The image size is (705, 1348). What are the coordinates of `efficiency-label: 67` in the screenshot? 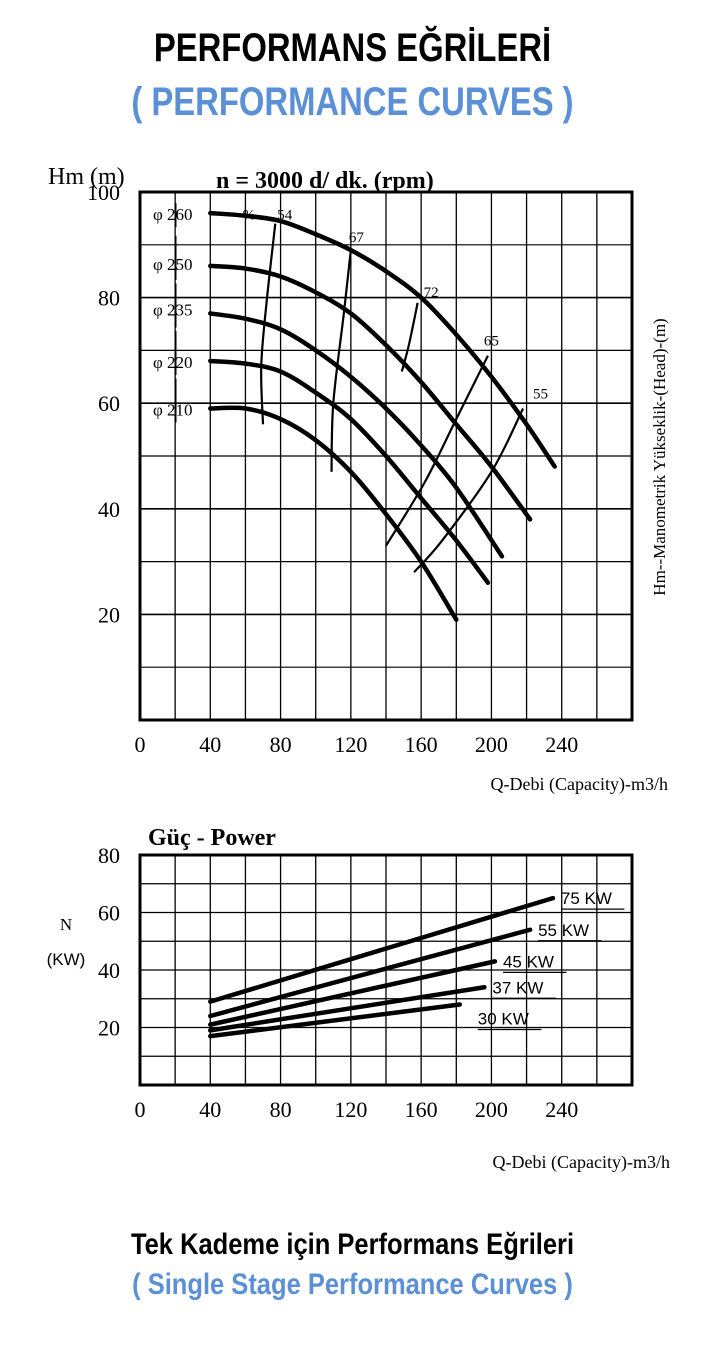 It's located at (357, 238).